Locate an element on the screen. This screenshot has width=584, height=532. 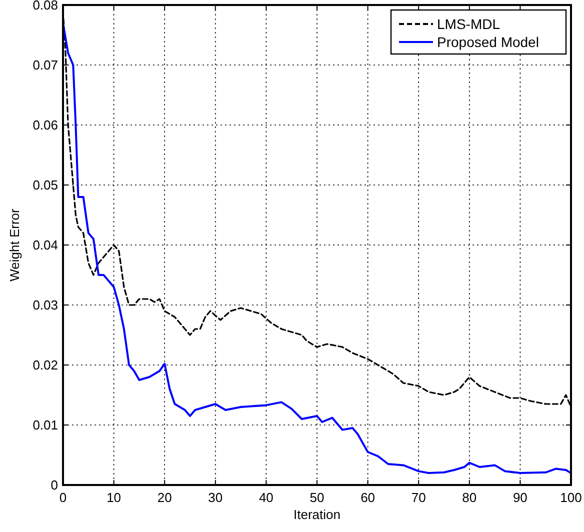
y-tick-label: 0.07 is located at coordinates (45, 65).